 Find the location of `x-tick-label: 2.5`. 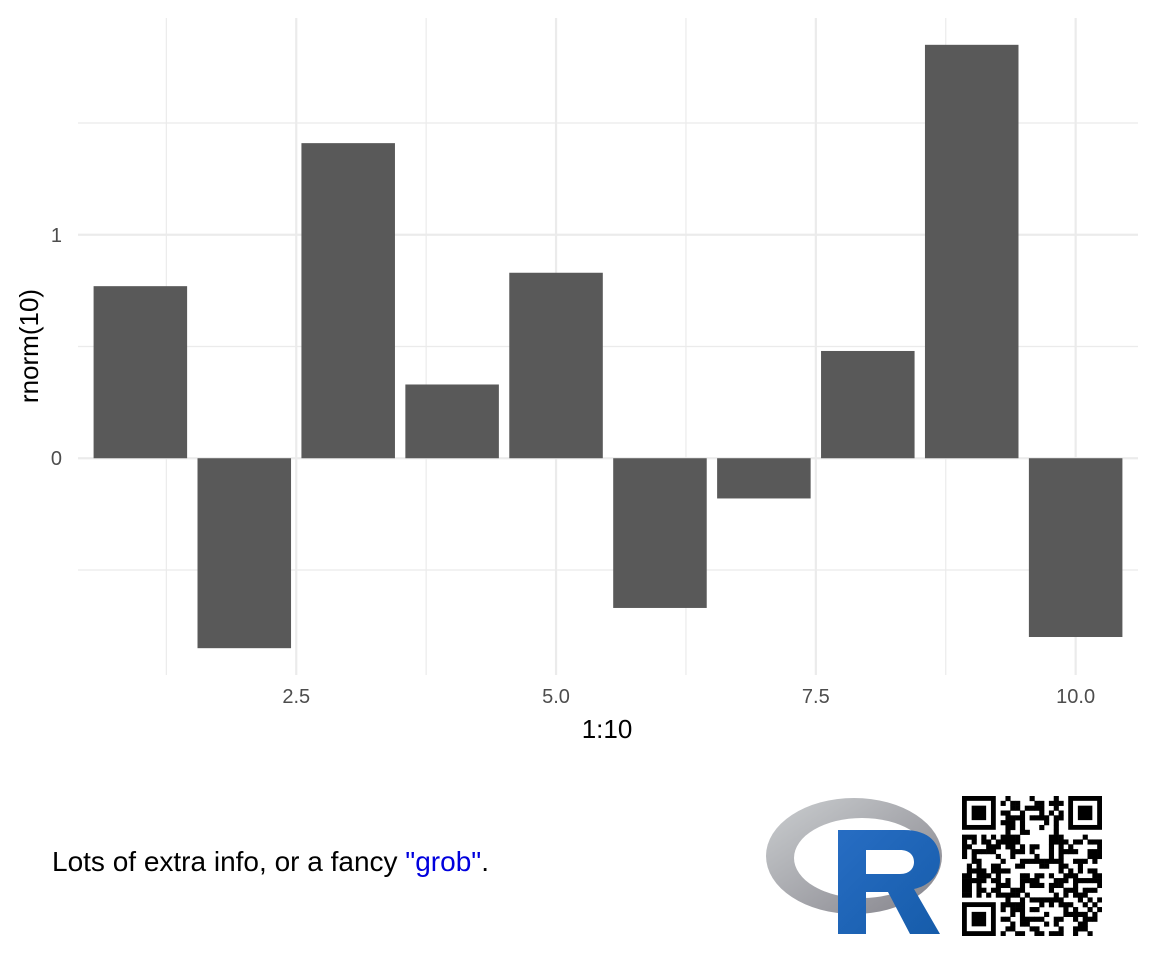

x-tick-label: 2.5 is located at coordinates (296, 697).